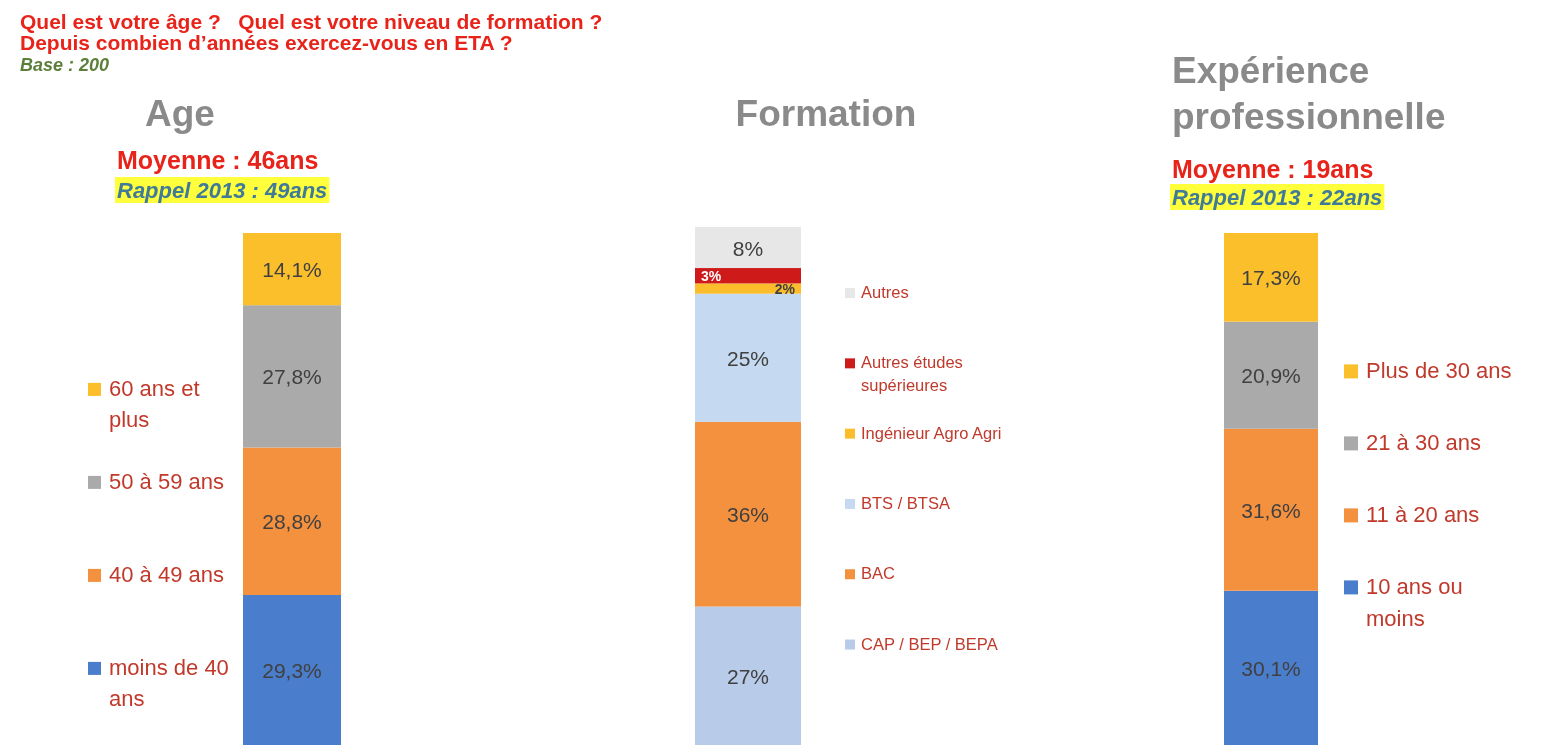  Describe the element at coordinates (1309, 93) in the screenshot. I see `chart-title: Expérience professionnelle` at that location.